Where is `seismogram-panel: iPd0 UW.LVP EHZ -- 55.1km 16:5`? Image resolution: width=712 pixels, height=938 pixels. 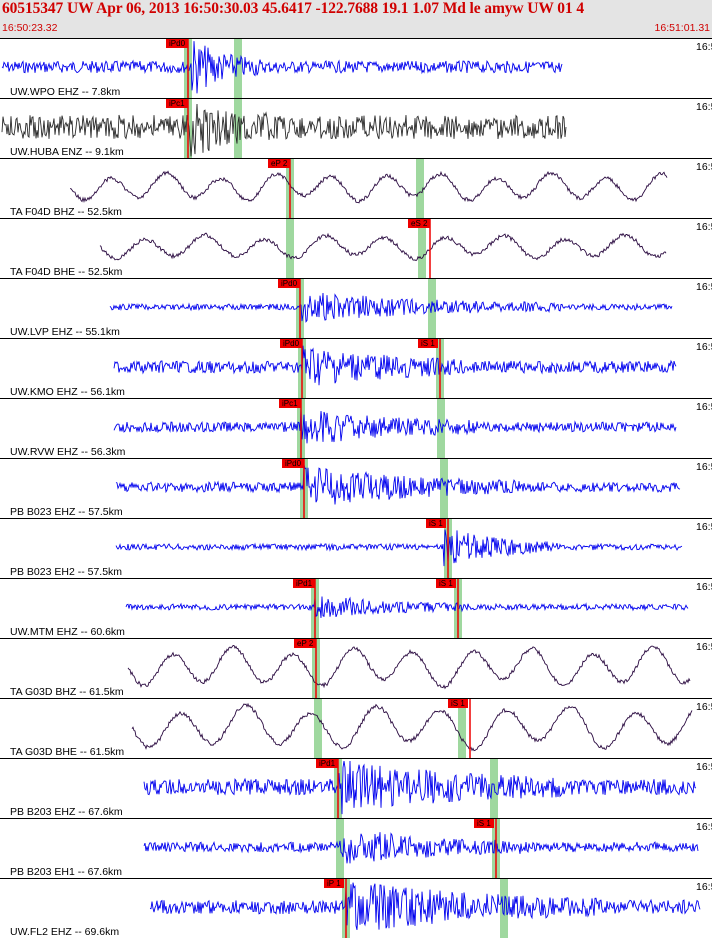 seismogram-panel: iPd0 UW.LVP EHZ -- 55.1km 16:5 is located at coordinates (356, 308).